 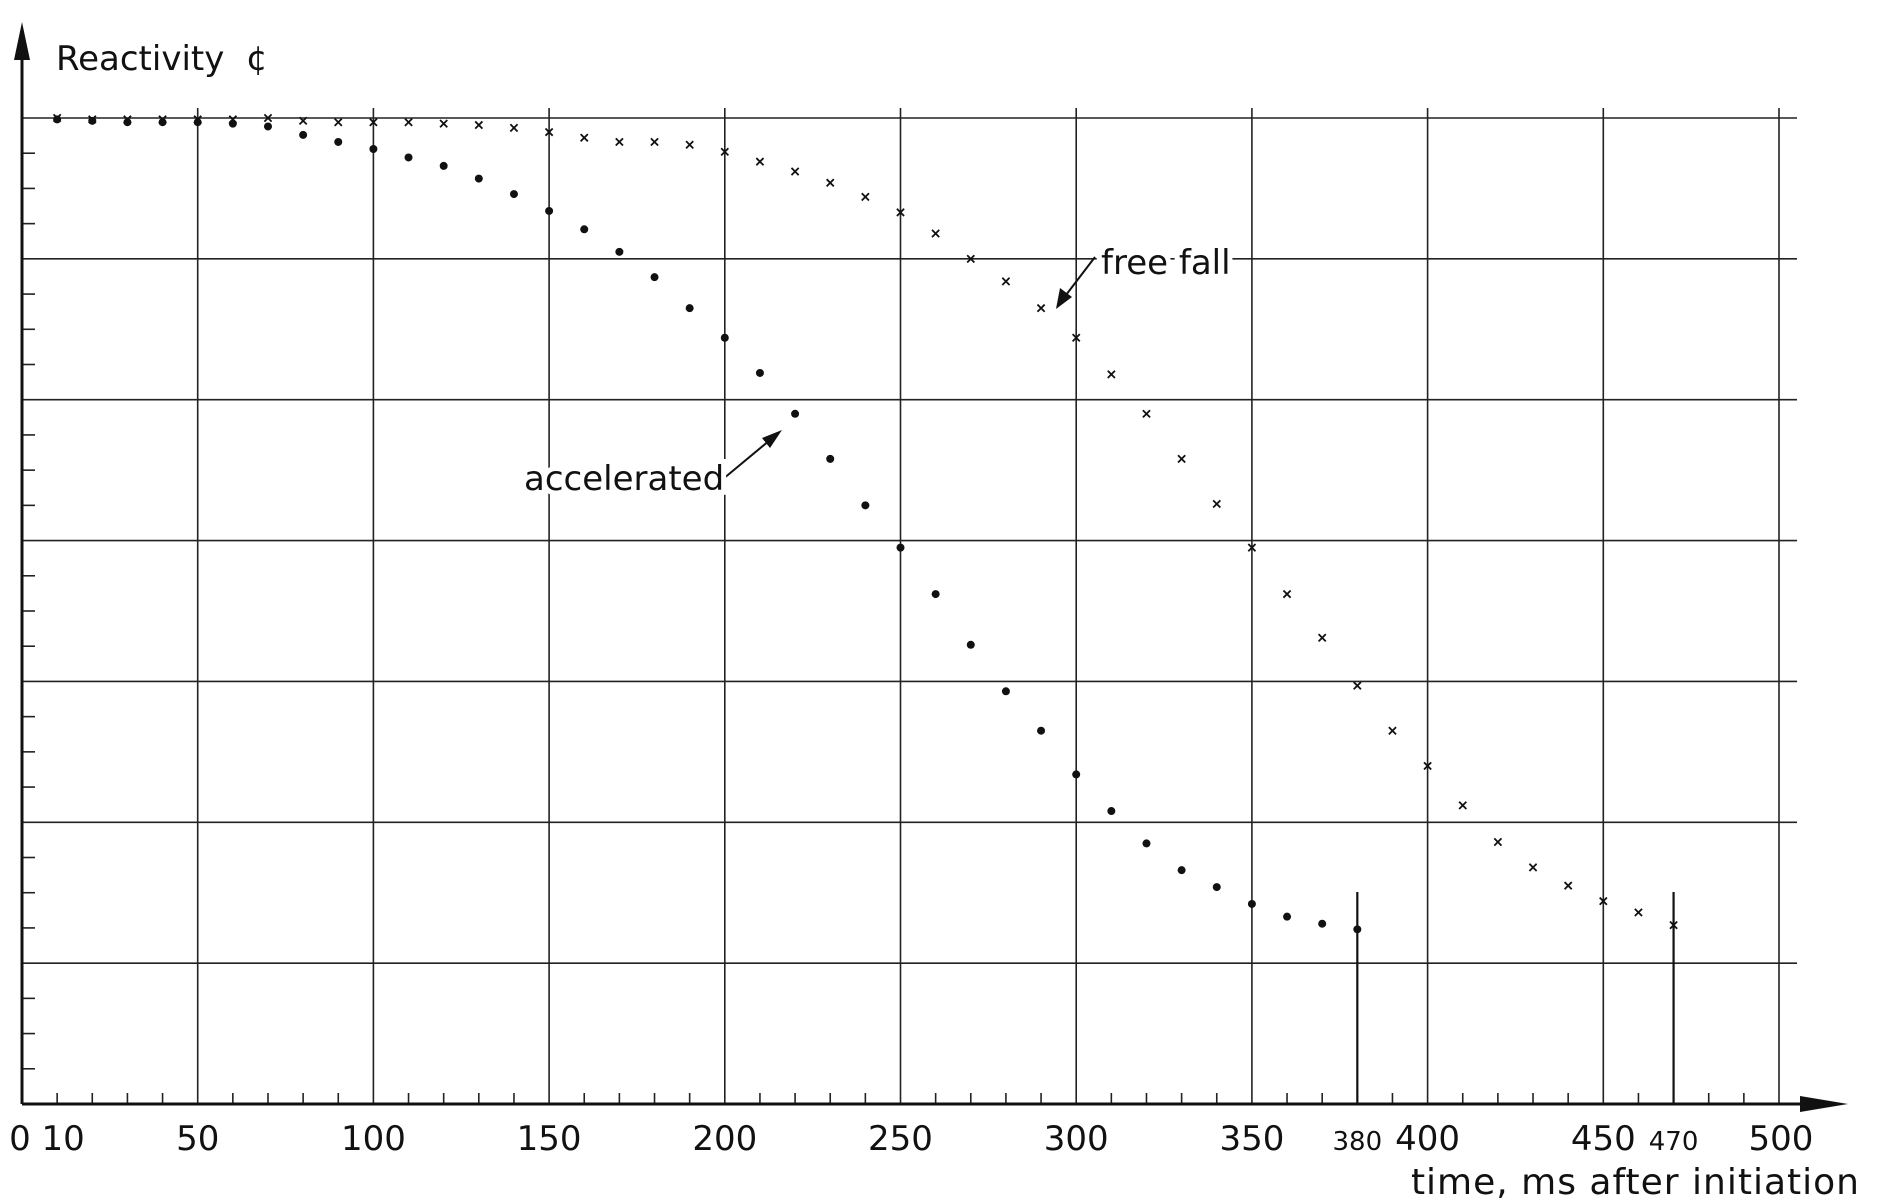 What do you see at coordinates (1781, 1139) in the screenshot?
I see `x-tick-label: 500` at bounding box center [1781, 1139].